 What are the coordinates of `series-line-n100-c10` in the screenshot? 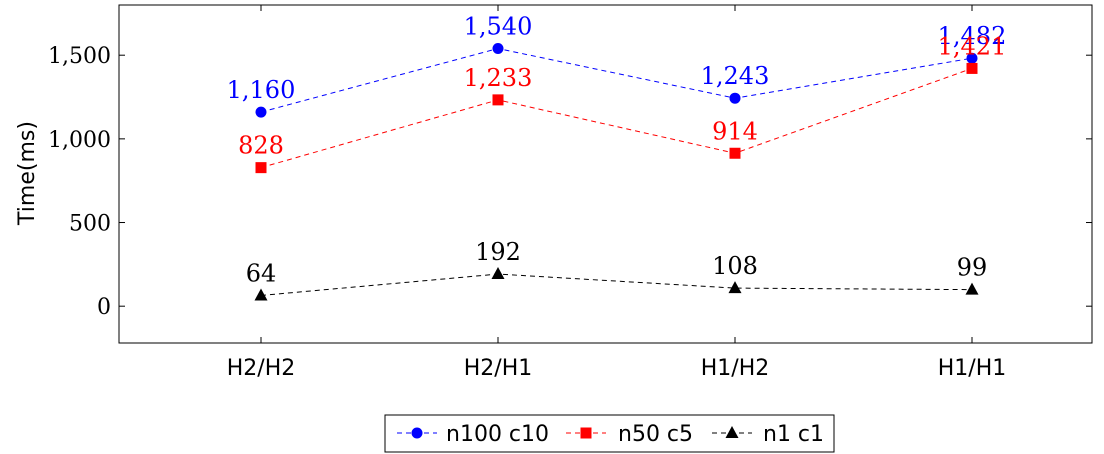 It's located at (616, 80).